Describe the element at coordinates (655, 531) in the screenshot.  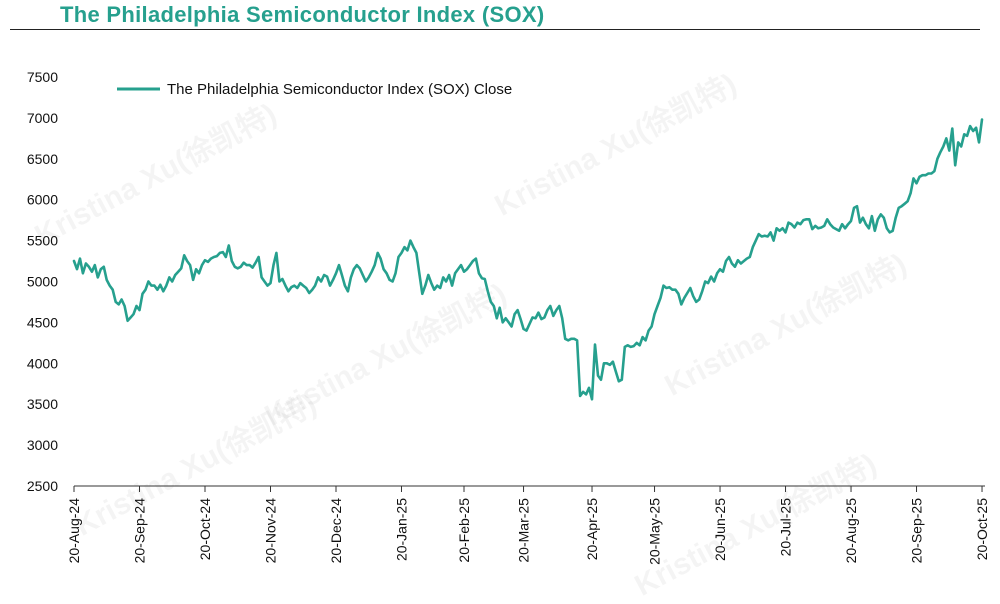
I see `x-tick-label: 20-May-25` at that location.